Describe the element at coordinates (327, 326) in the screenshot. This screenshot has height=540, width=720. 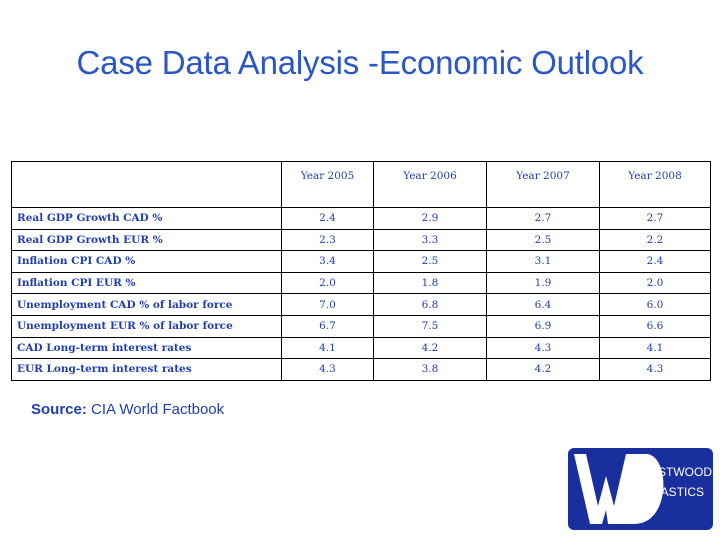
I see `value-cell: 6.7` at that location.